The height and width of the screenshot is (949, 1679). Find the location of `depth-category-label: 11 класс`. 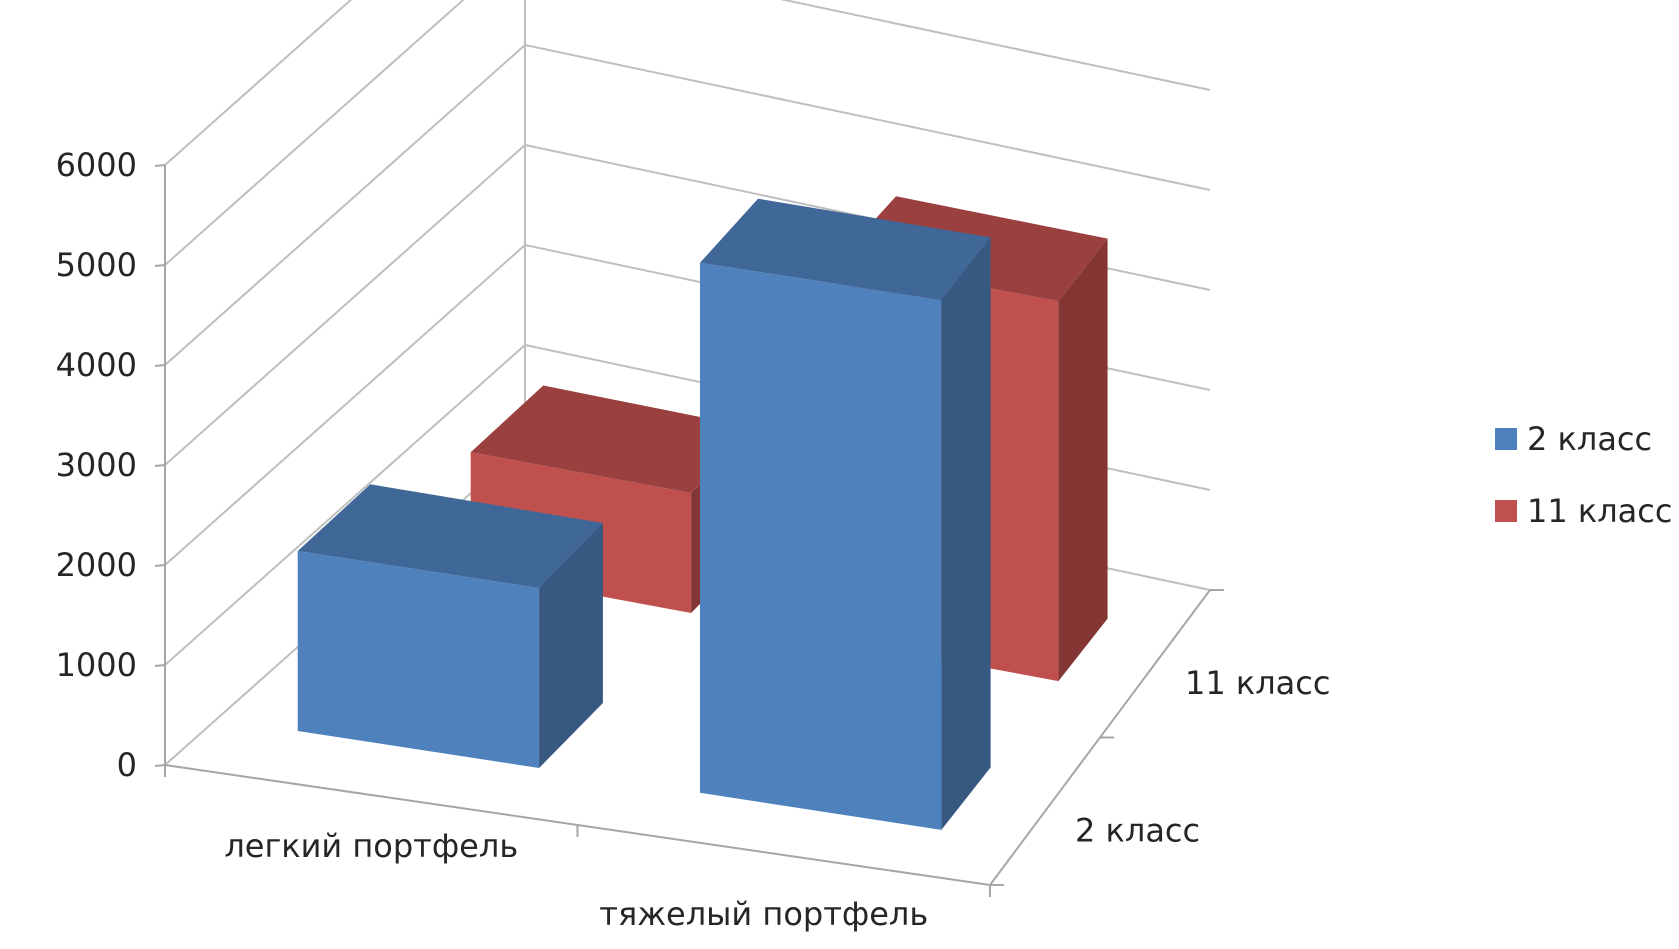

depth-category-label: 11 класс is located at coordinates (1257, 683).